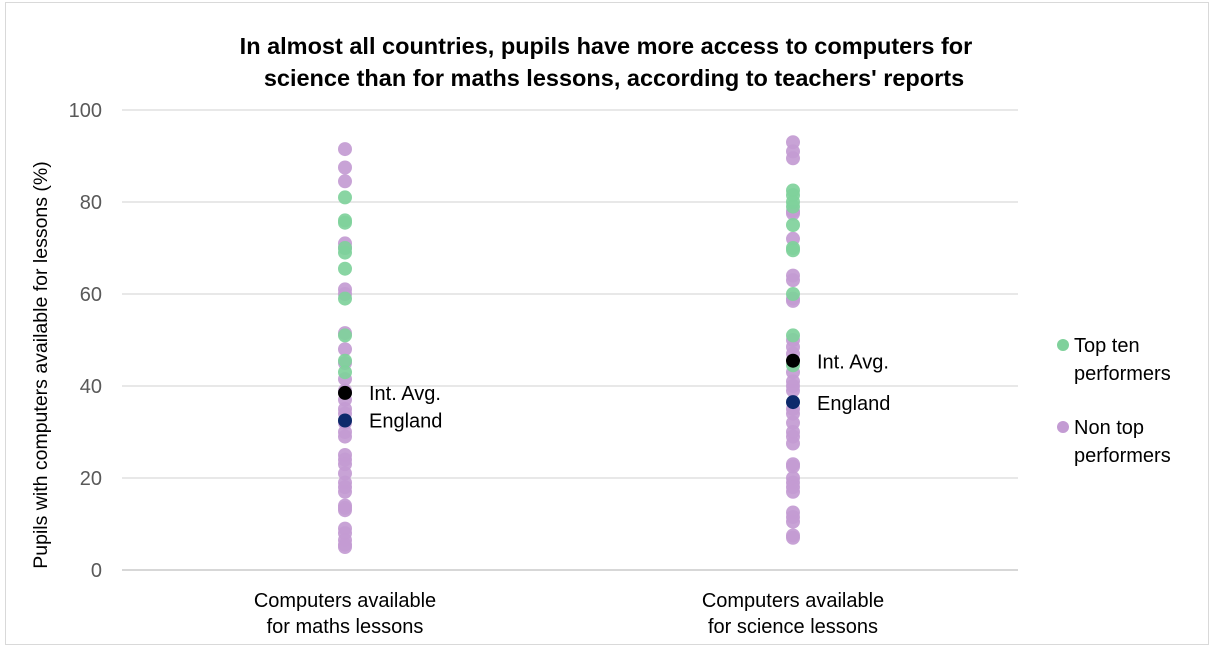 This screenshot has width=1214, height=650. I want to click on y-tick-label: 60, so click(91, 295).